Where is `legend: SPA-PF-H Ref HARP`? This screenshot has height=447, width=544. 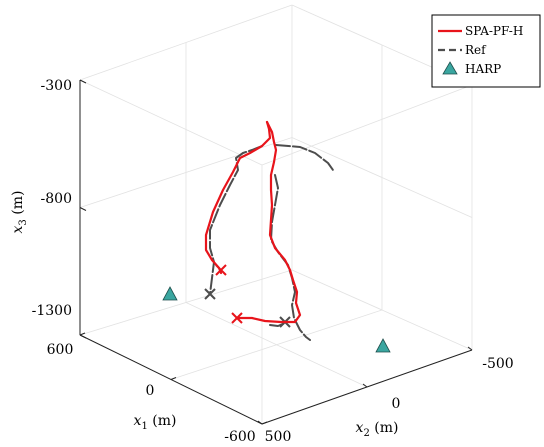 legend: SPA-PF-H Ref HARP is located at coordinates (486, 51).